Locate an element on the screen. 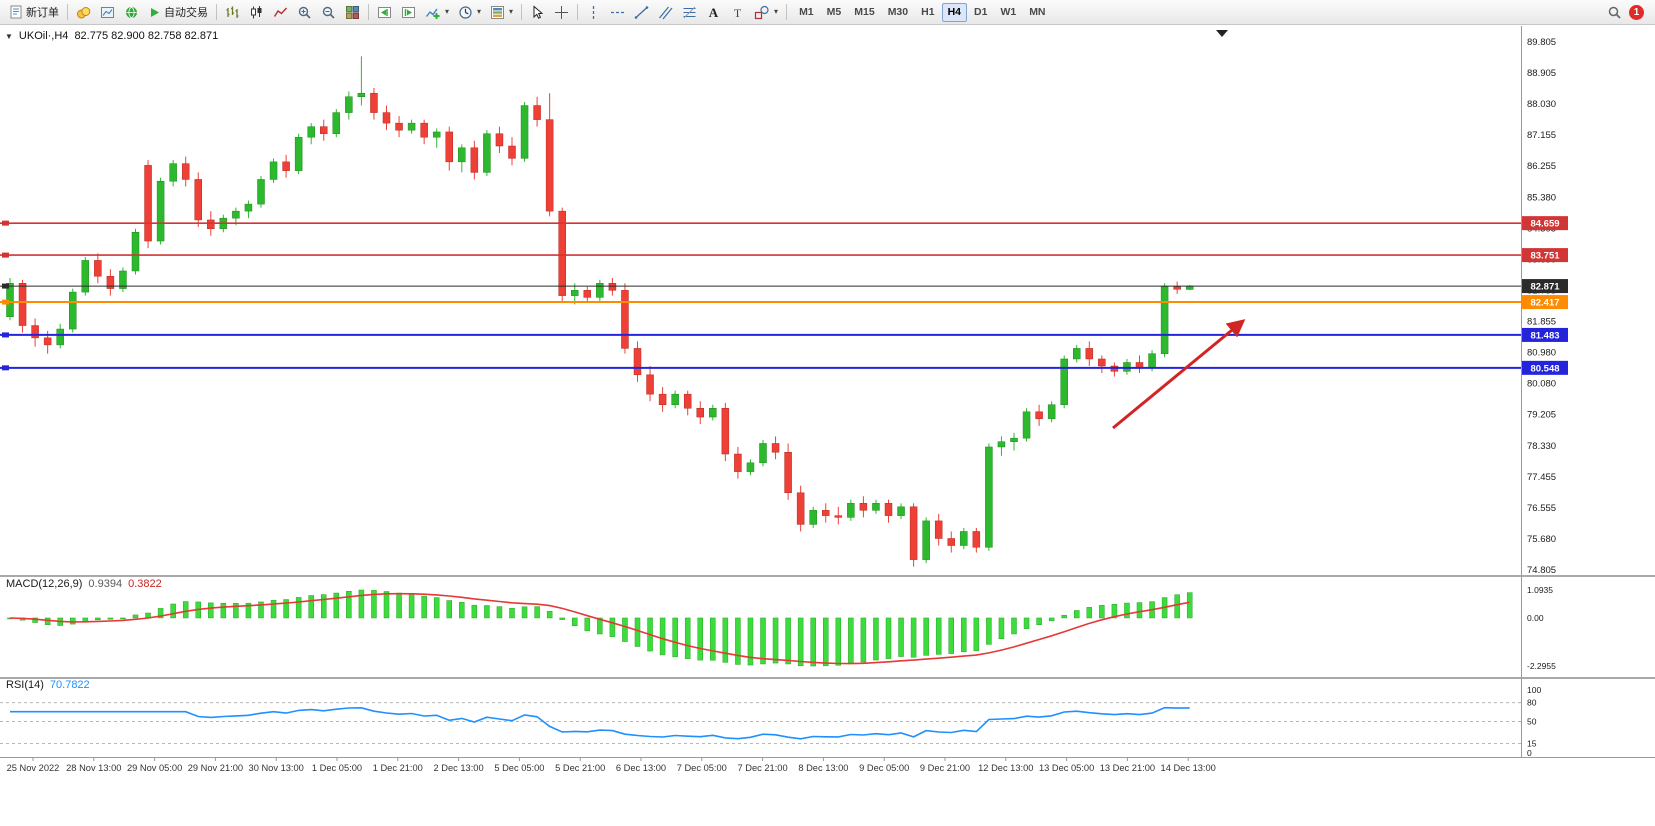 The image size is (1655, 826). trendline-icon is located at coordinates (641, 12).